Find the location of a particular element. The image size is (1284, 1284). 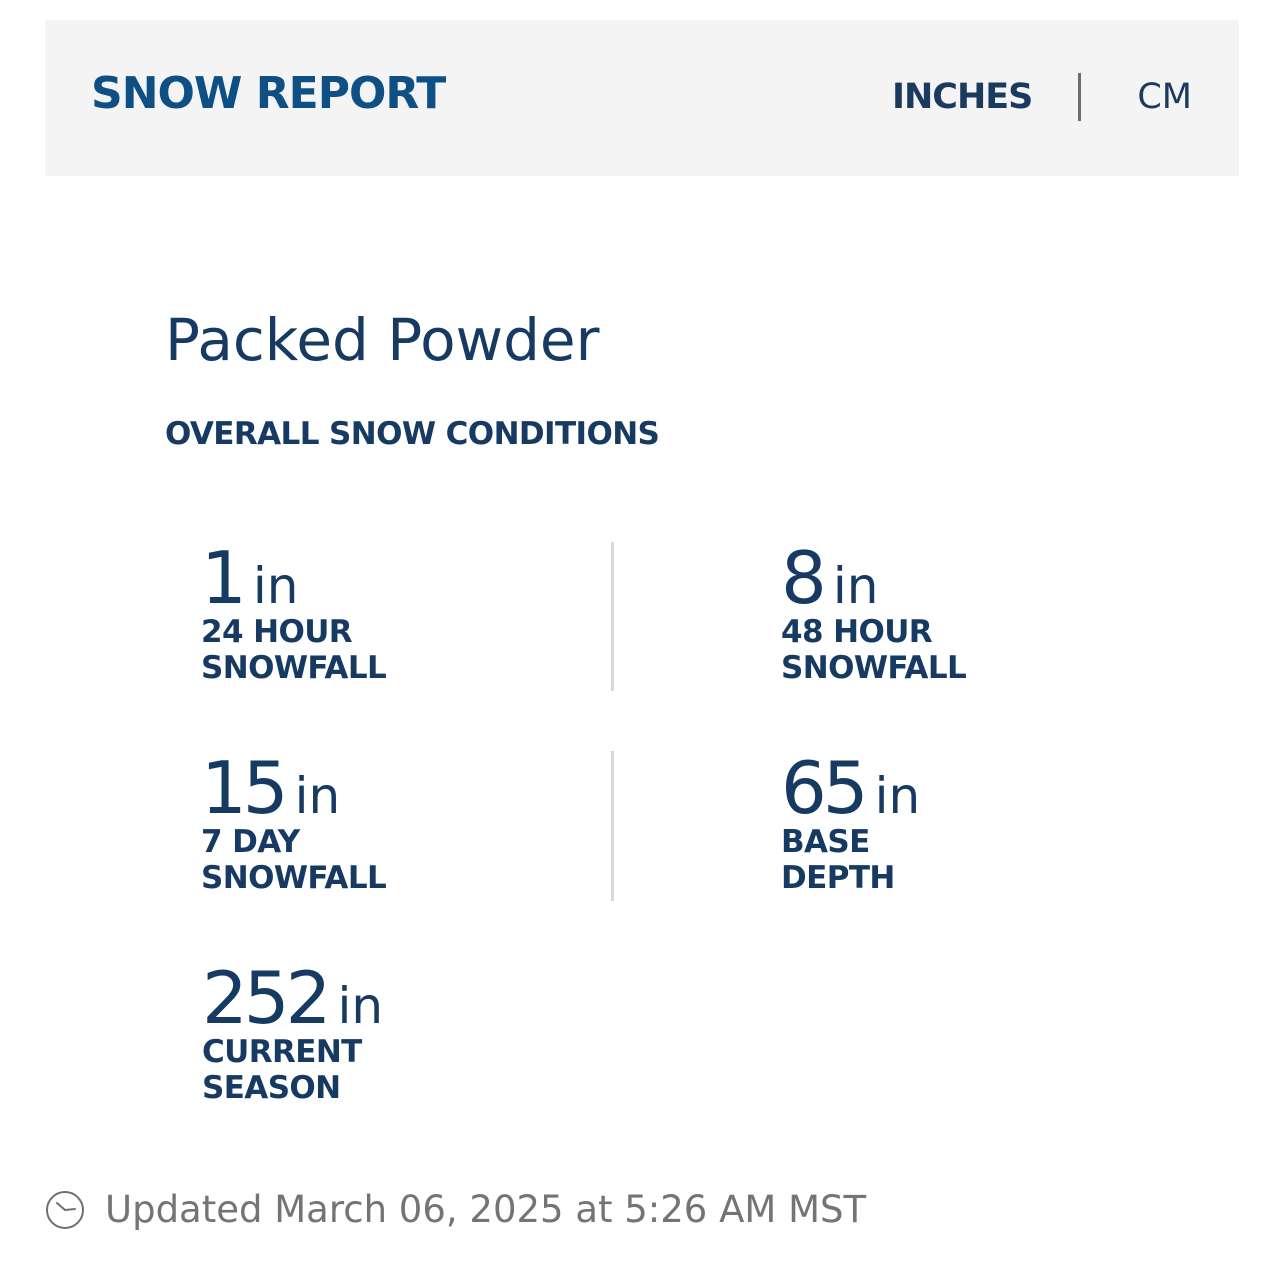

stat-value: 8 is located at coordinates (804, 578).